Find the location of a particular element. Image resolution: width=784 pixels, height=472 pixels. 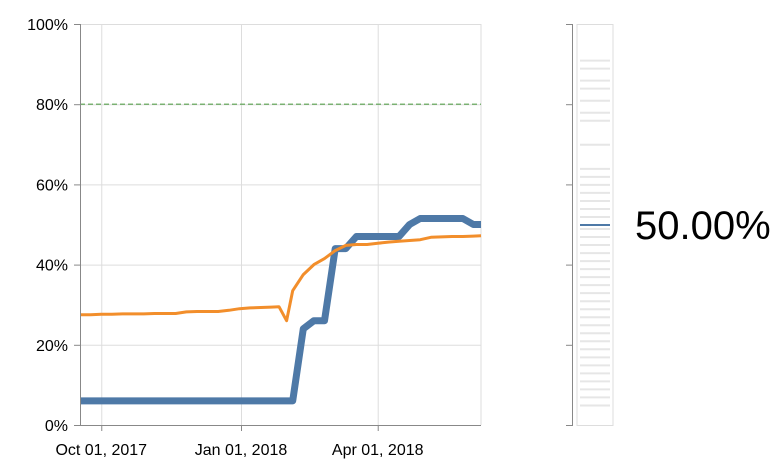

y-tick-label: 40% is located at coordinates (52, 266).